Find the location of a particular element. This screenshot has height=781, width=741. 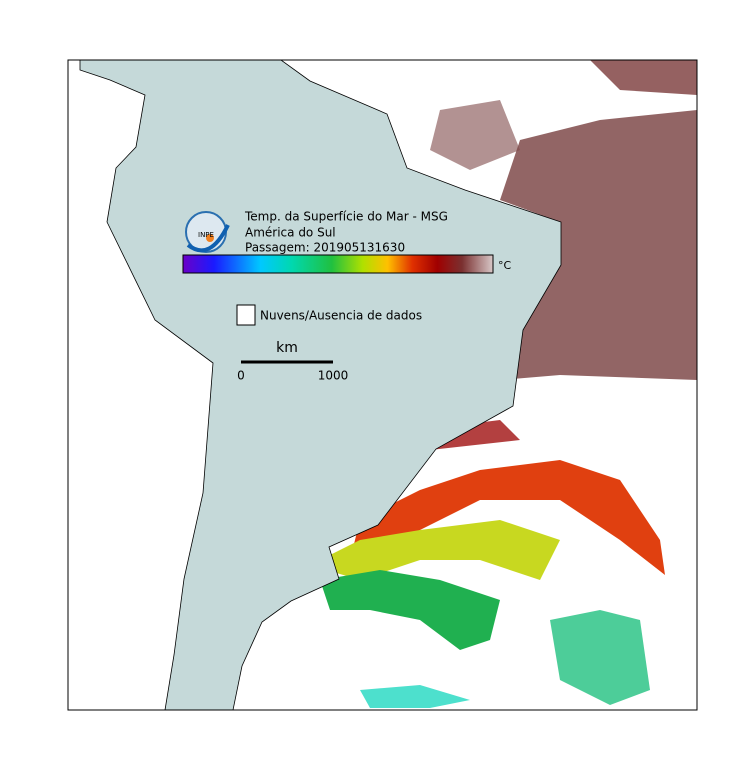

scale-start: 0 is located at coordinates (241, 376).